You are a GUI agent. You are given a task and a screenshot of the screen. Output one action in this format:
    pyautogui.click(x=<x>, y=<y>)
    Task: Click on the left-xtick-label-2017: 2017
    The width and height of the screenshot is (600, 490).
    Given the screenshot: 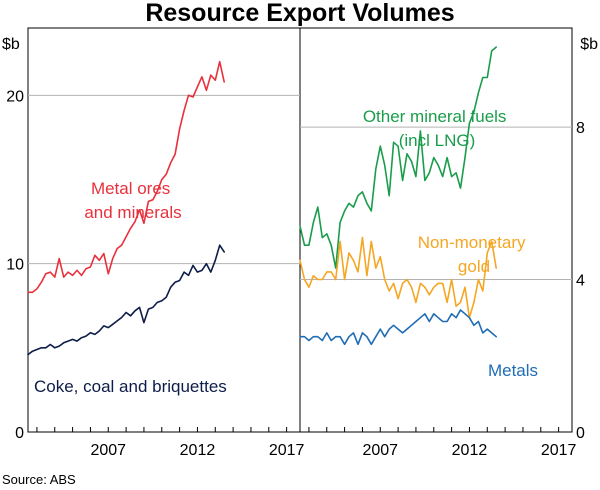 What is the action you would take?
    pyautogui.click(x=287, y=450)
    